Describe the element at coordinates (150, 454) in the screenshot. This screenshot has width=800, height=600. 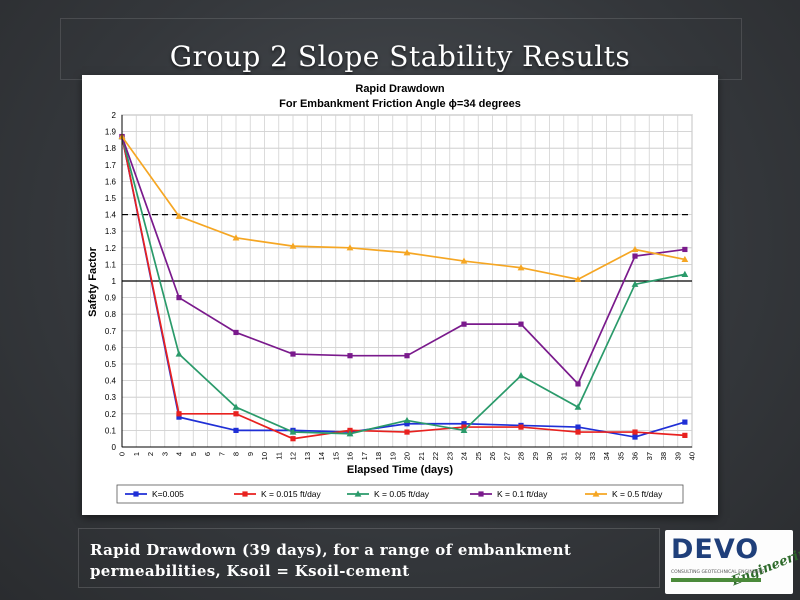
I see `x-tick-label: 2` at that location.